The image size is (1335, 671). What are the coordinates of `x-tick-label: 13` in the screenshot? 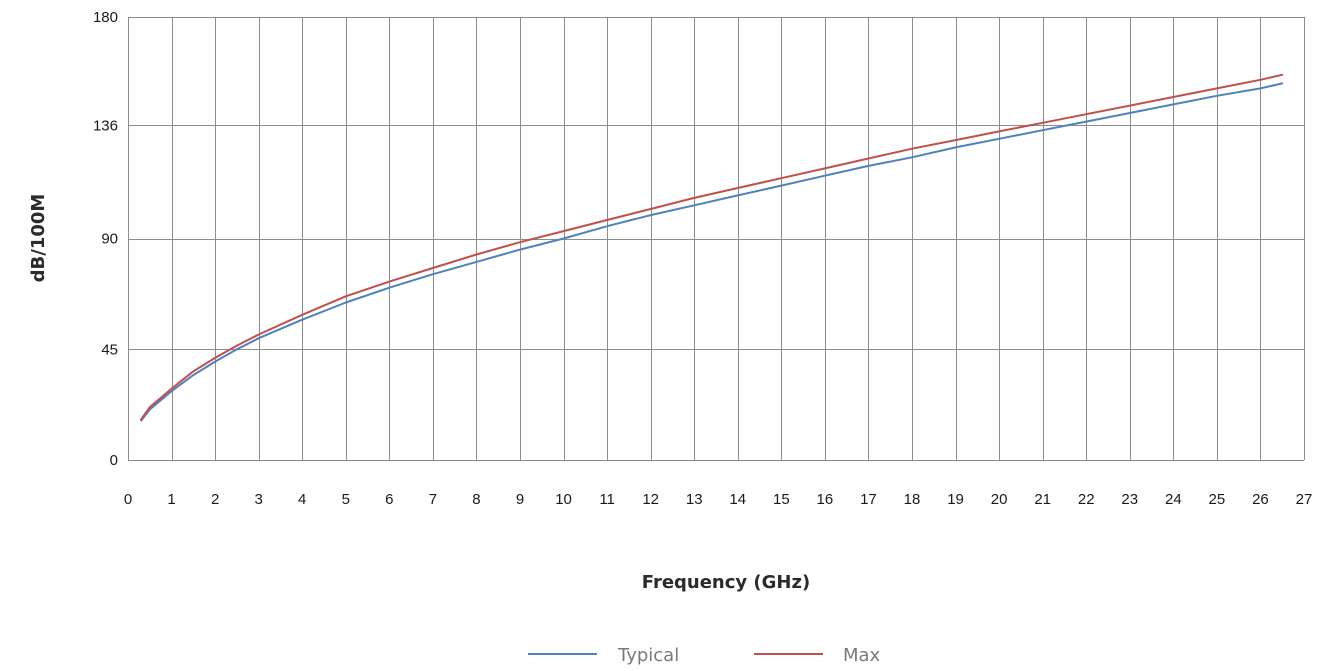 It's located at (694, 499).